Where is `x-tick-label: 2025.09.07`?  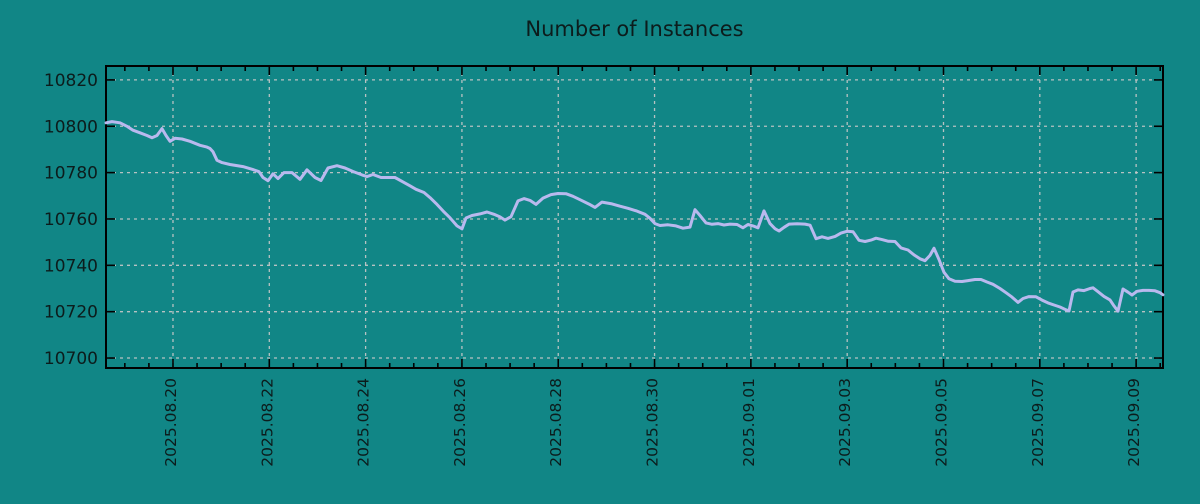
x-tick-label: 2025.09.07 is located at coordinates (1038, 422).